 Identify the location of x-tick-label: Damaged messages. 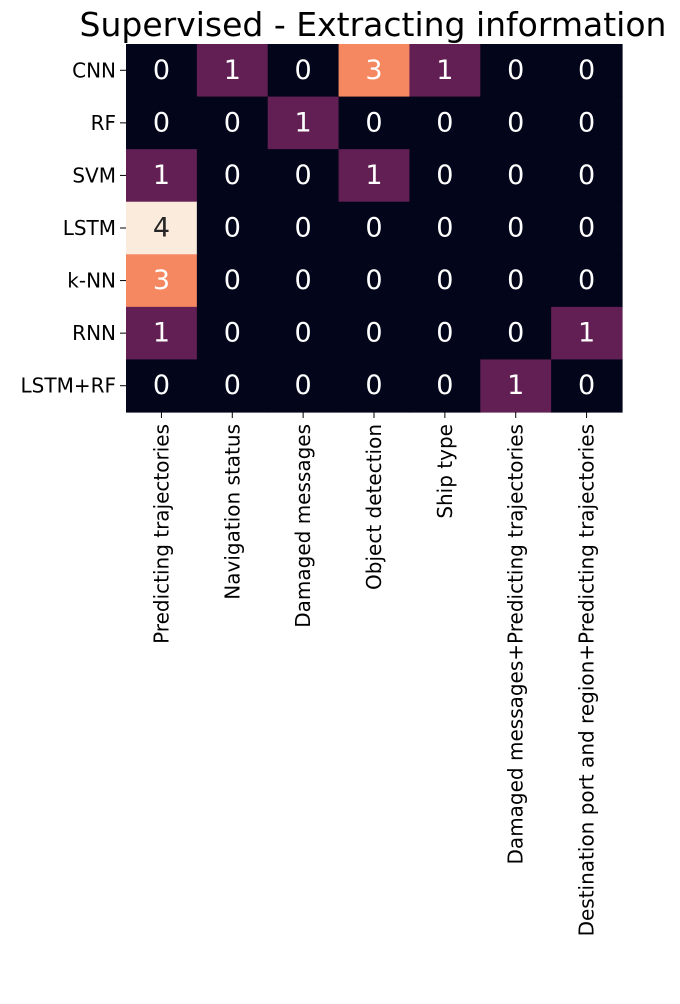
(303, 526).